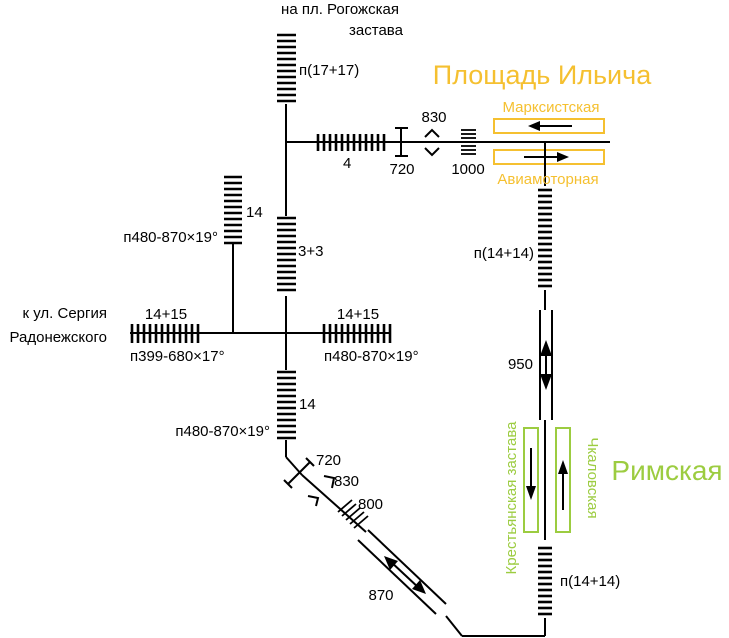  What do you see at coordinates (166, 314) in the screenshot?
I see `label-left-14-15: 14+15` at bounding box center [166, 314].